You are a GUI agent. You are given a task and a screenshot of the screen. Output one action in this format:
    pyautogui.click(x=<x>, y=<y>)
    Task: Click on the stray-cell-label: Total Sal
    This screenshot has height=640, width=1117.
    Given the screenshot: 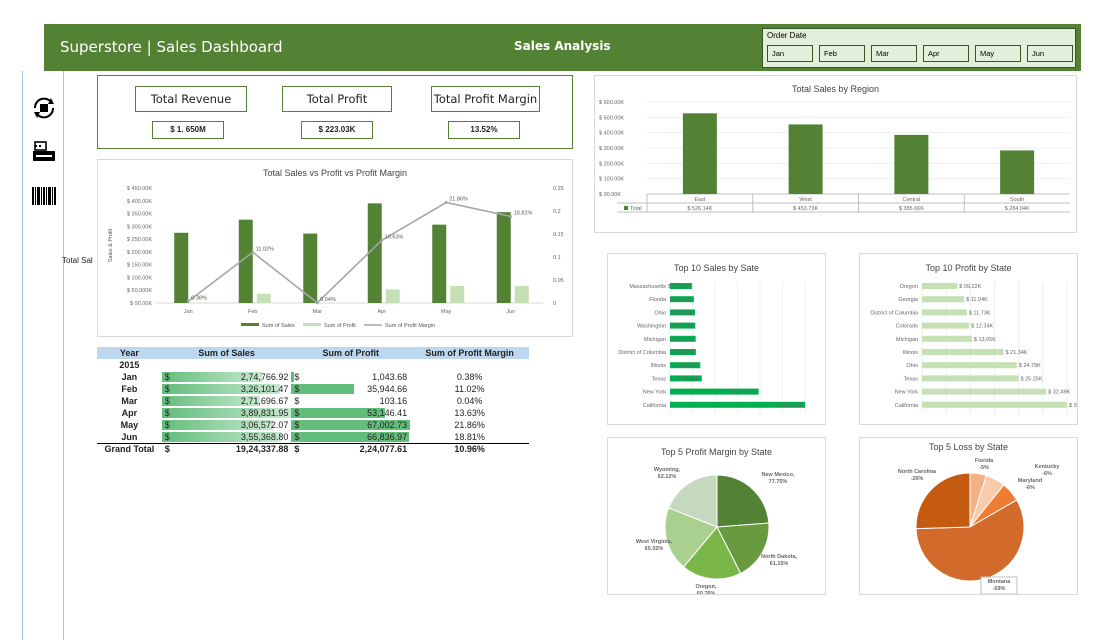 What is the action you would take?
    pyautogui.click(x=77, y=260)
    